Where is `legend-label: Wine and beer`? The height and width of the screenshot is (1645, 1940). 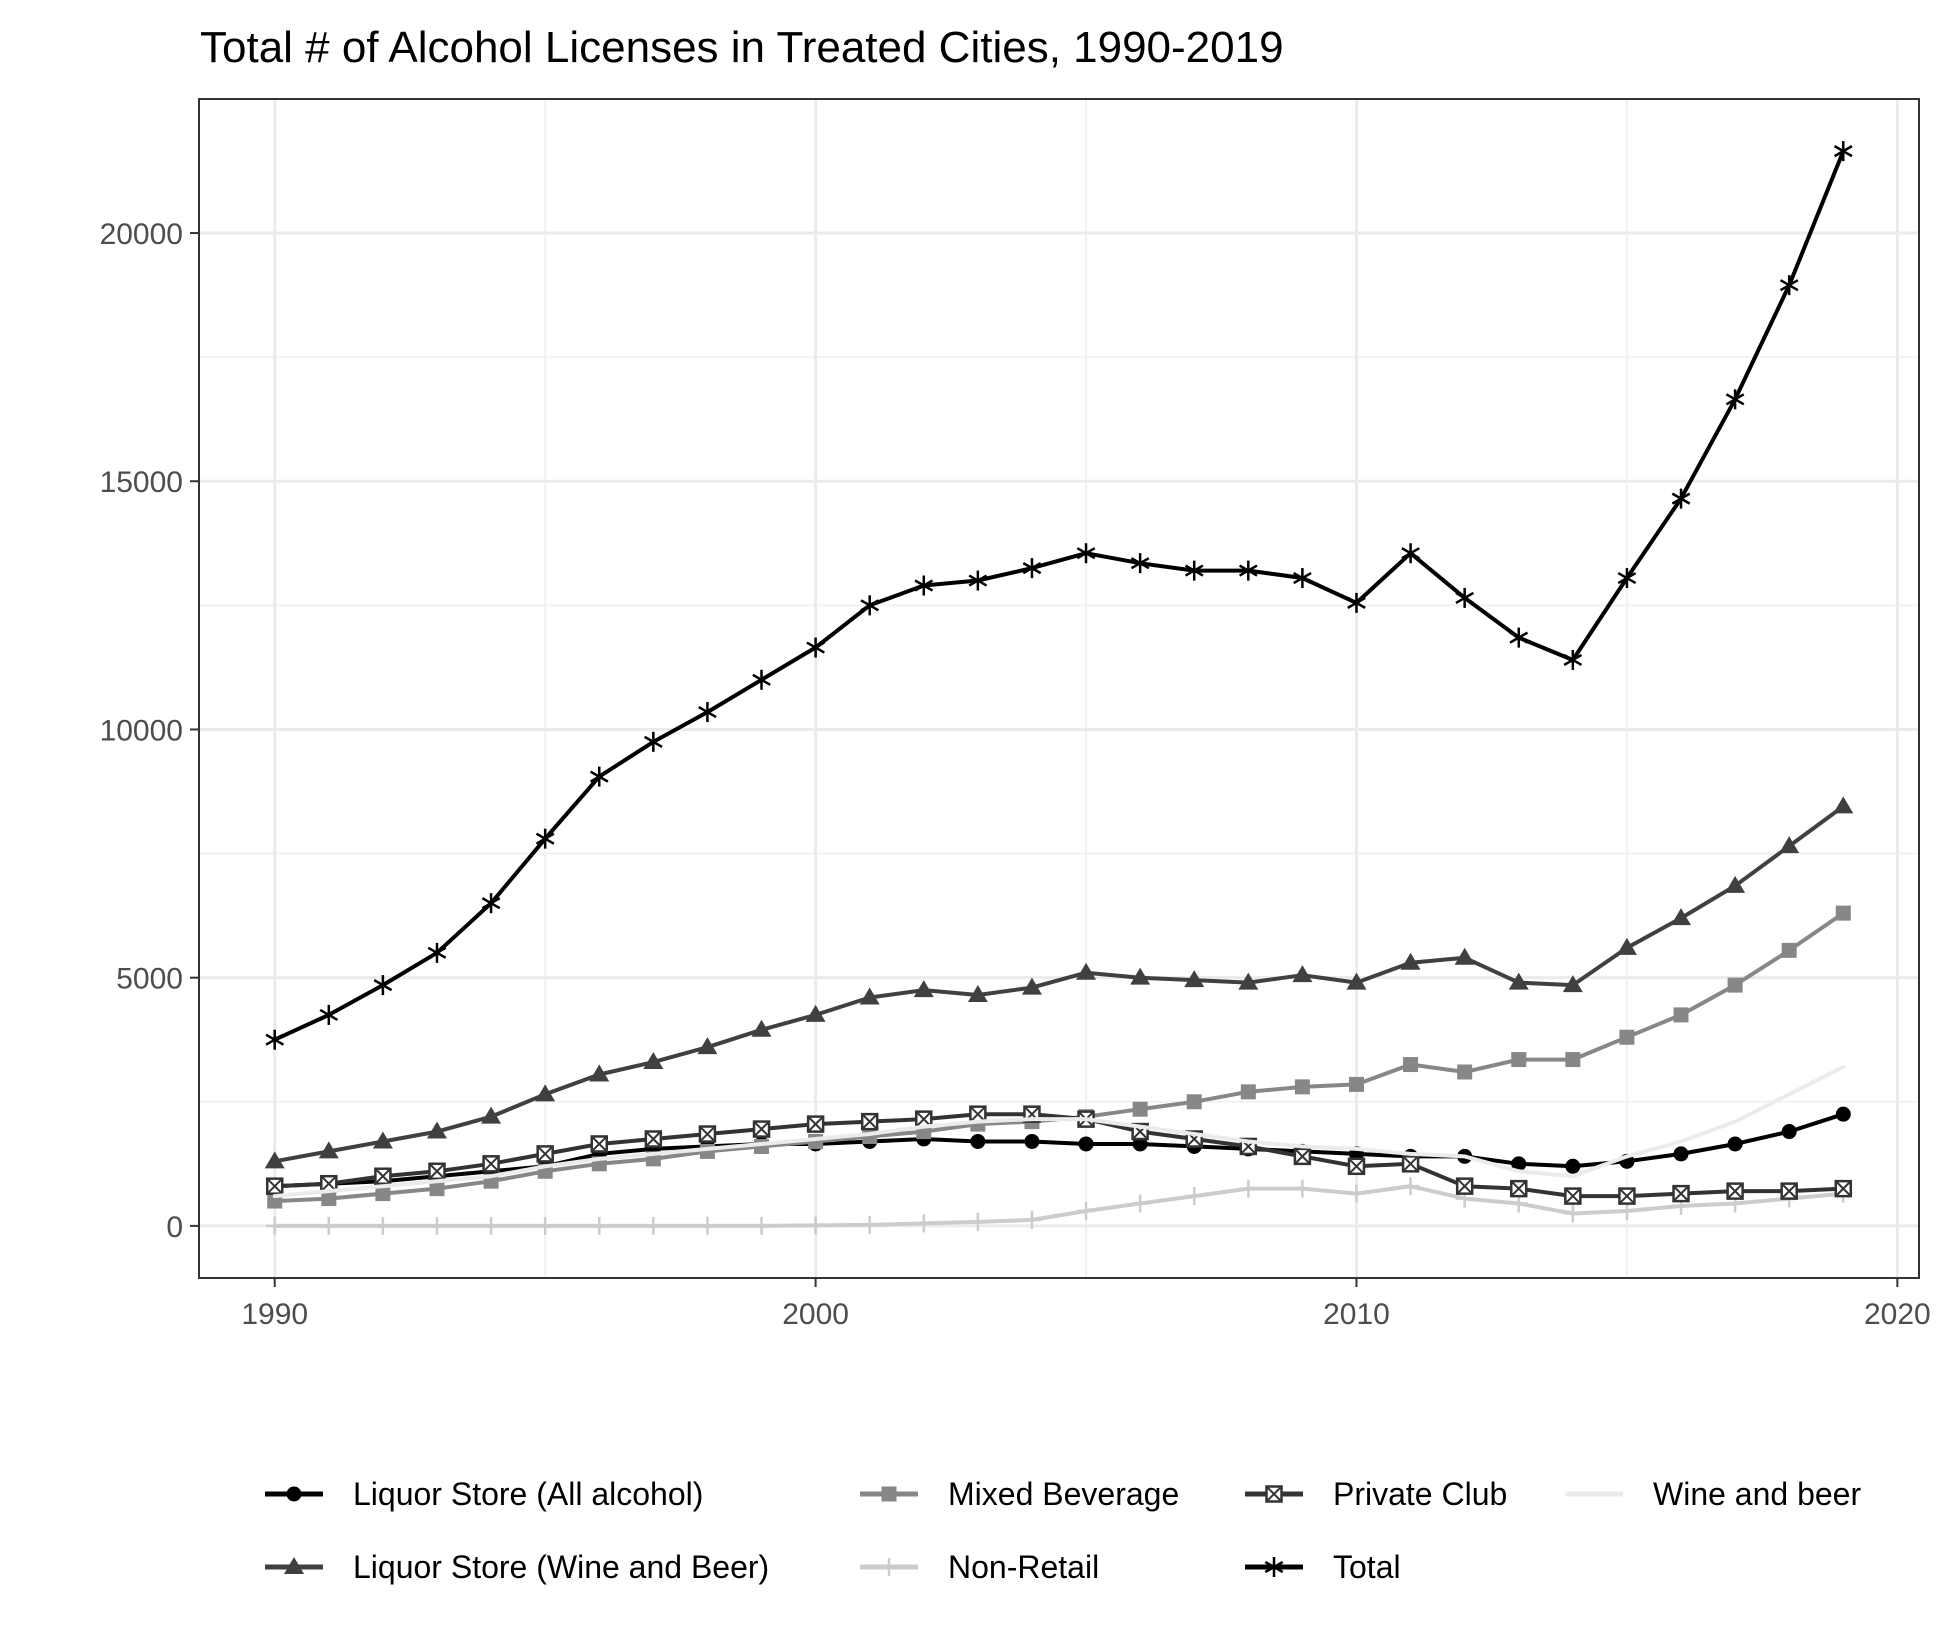 legend-label: Wine and beer is located at coordinates (1757, 1494).